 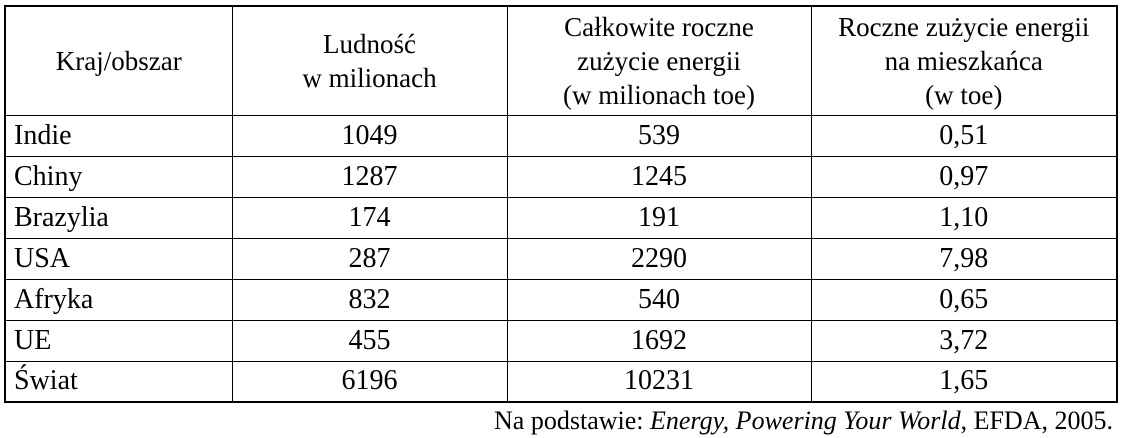 What do you see at coordinates (369, 176) in the screenshot?
I see `cell-ludnosc: 1287` at bounding box center [369, 176].